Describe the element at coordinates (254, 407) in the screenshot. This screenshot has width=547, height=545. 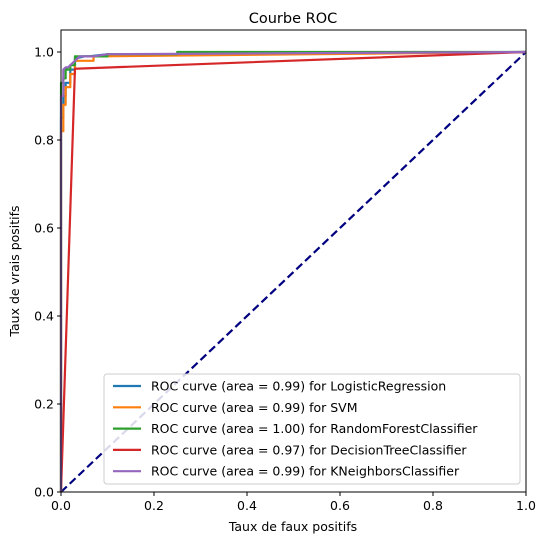
I see `legend-entry-label: ROC curve (area = 0.99) for SVM` at that location.